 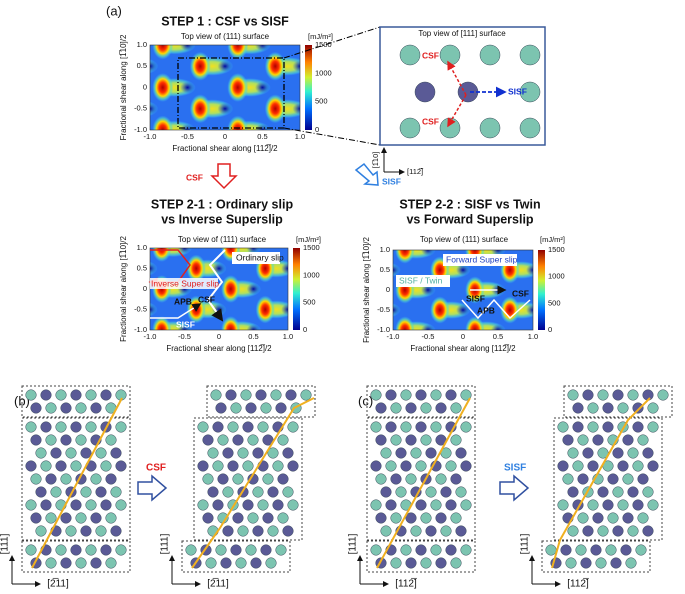 What do you see at coordinates (288, 336) in the screenshot?
I see `x-tick-label: 1.0` at bounding box center [288, 336].